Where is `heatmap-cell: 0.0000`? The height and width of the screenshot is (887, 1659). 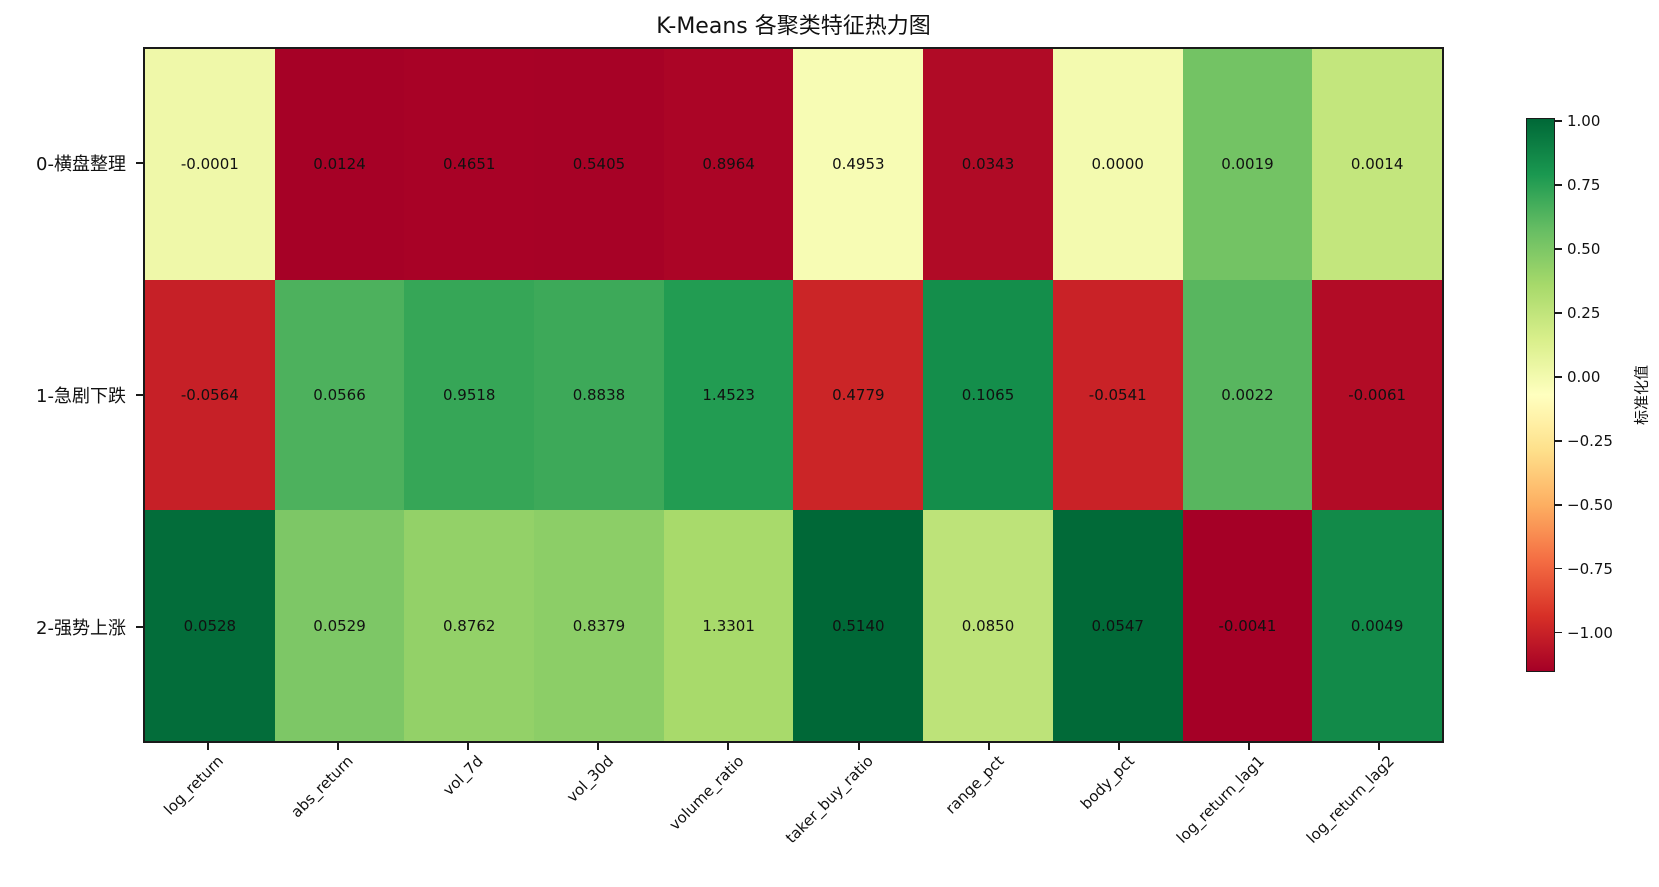
heatmap-cell: 0.0000 is located at coordinates (1117, 164).